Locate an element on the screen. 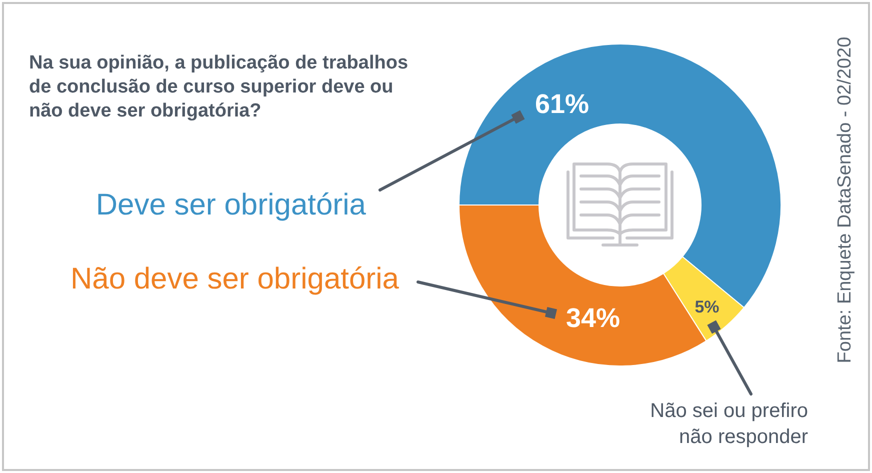 The width and height of the screenshot is (872, 473). slice-label: Deve ser obrigatória is located at coordinates (231, 205).